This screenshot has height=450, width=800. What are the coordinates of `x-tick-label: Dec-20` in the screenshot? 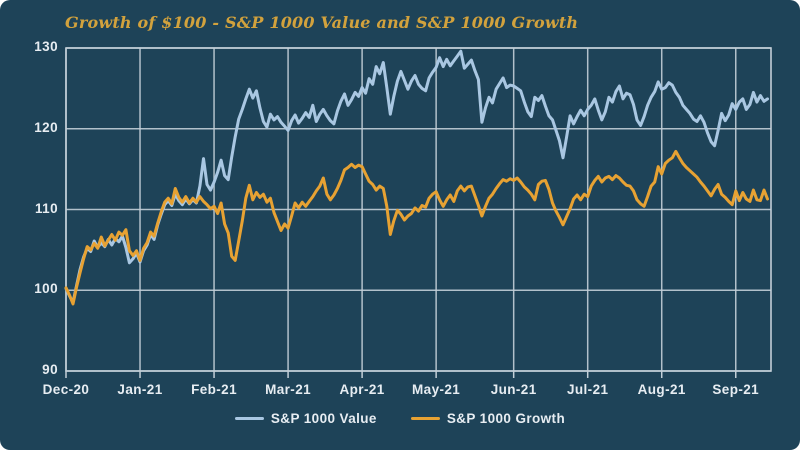 It's located at (66, 389).